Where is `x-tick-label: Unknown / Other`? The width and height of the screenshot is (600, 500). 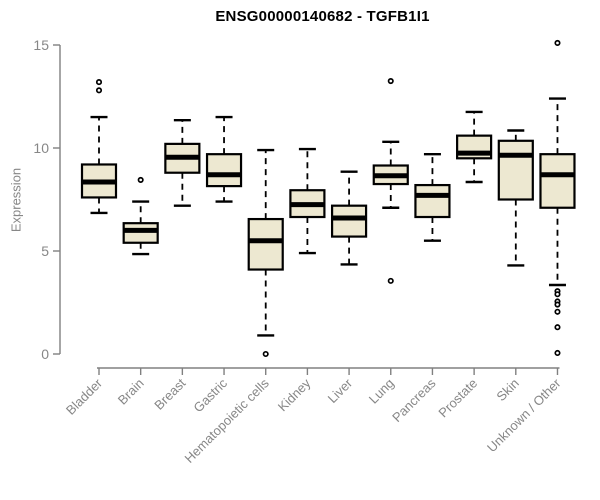
x-tick-label: Unknown / Other is located at coordinates (524, 415).